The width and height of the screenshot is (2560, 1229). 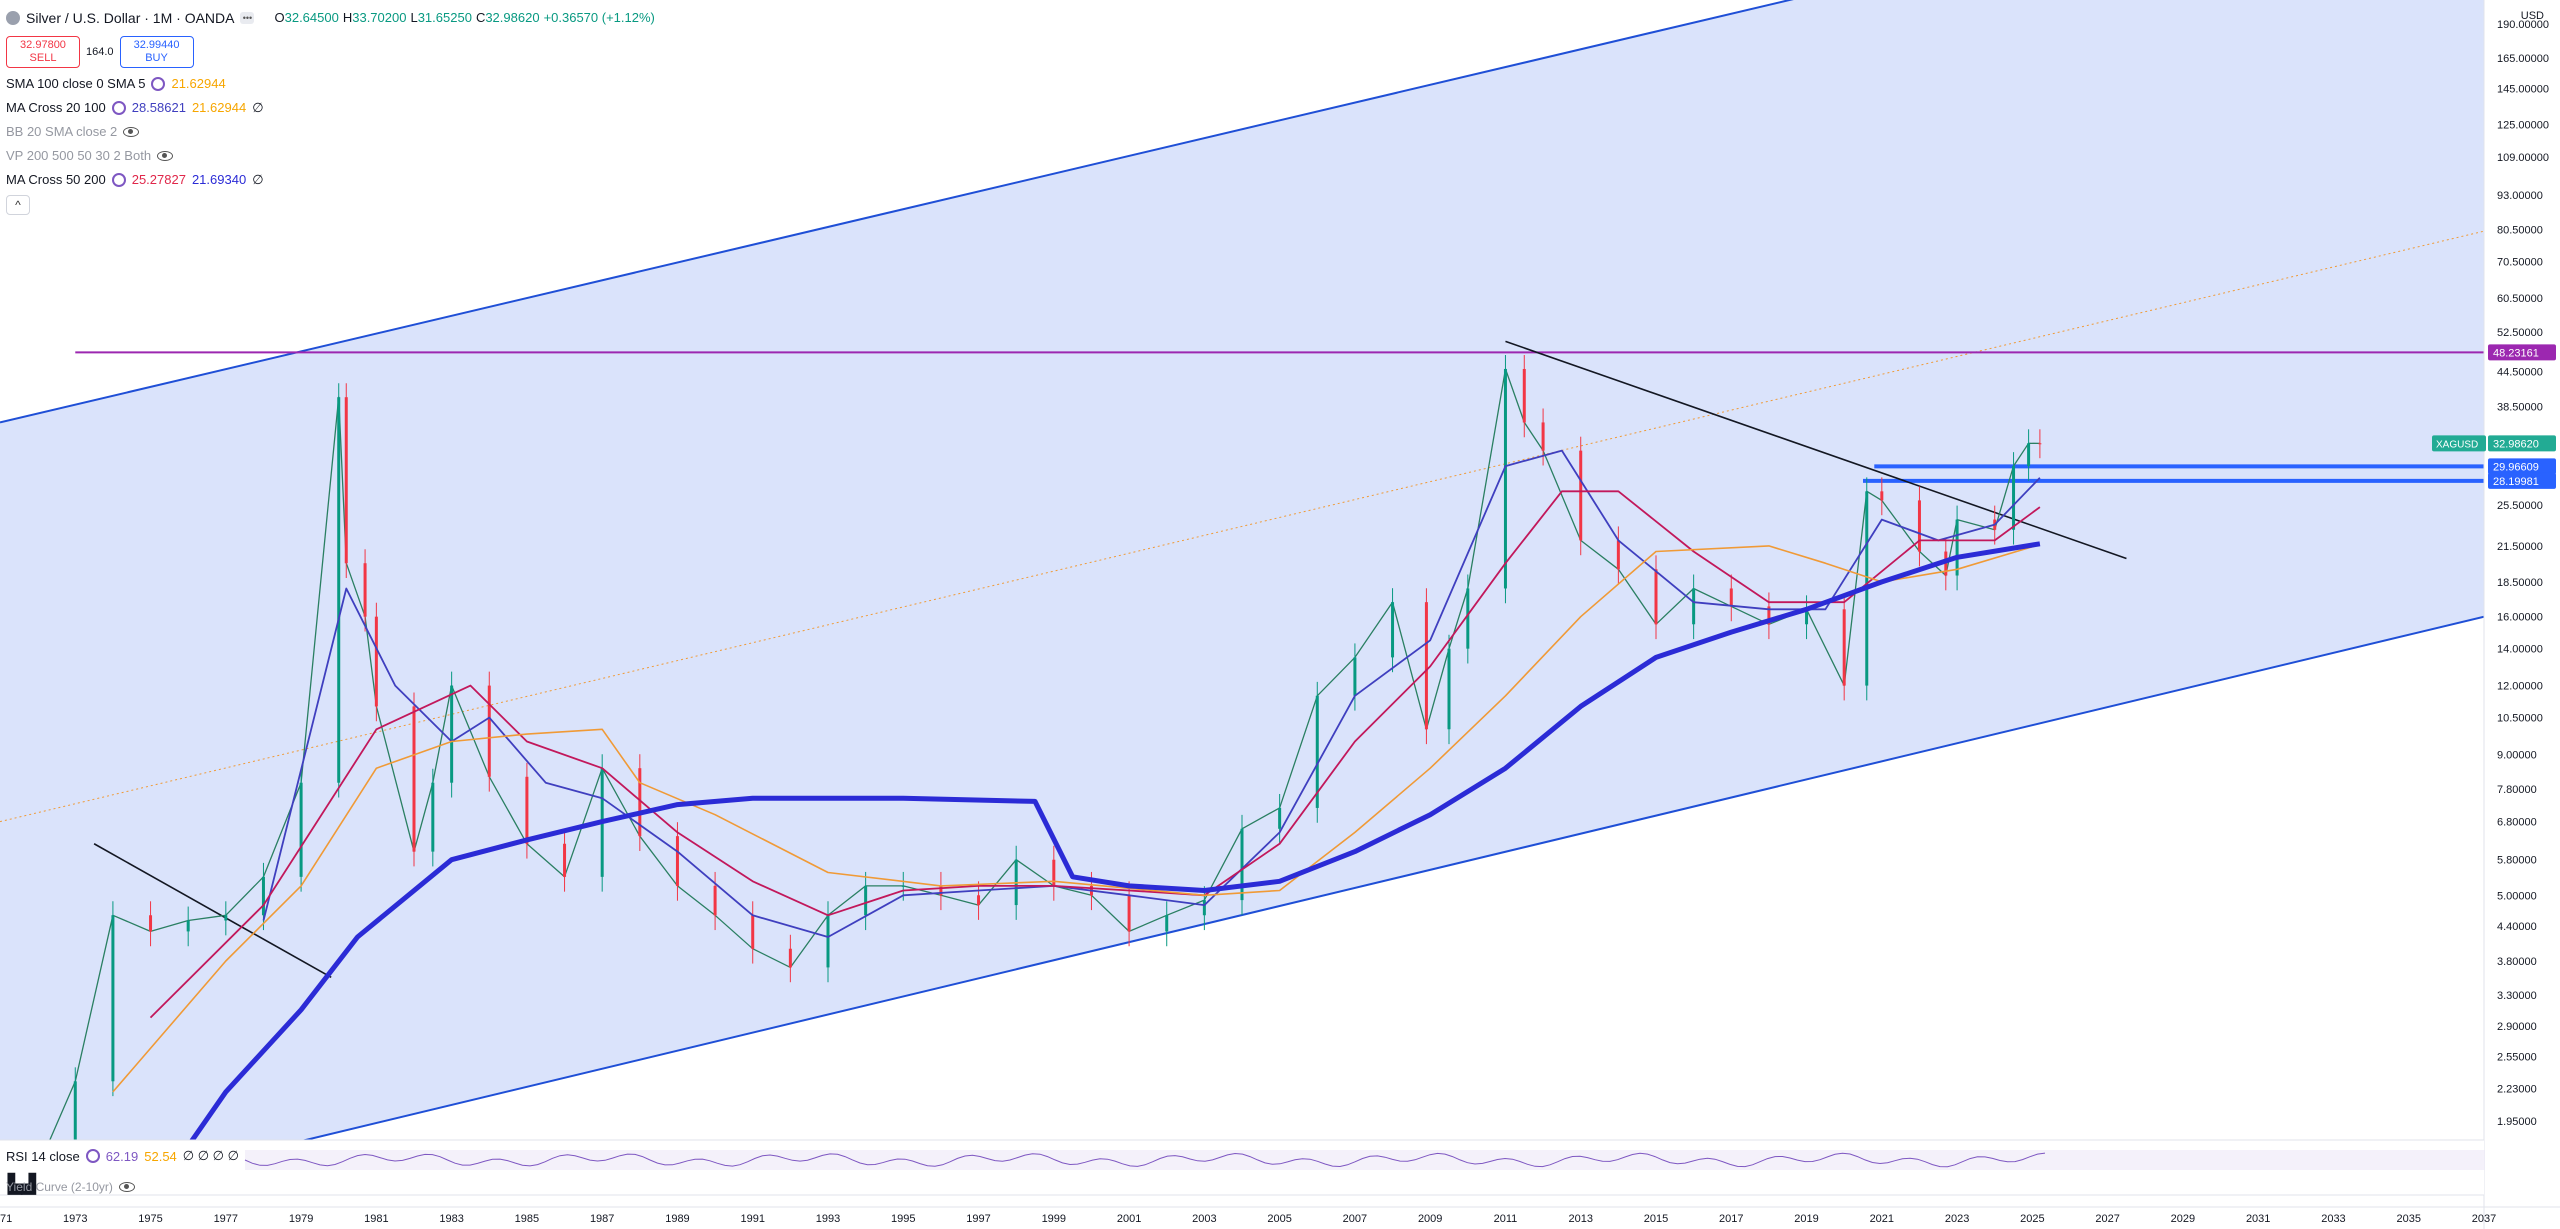 What do you see at coordinates (2520, 196) in the screenshot?
I see `price-axis-label: 93.00000` at bounding box center [2520, 196].